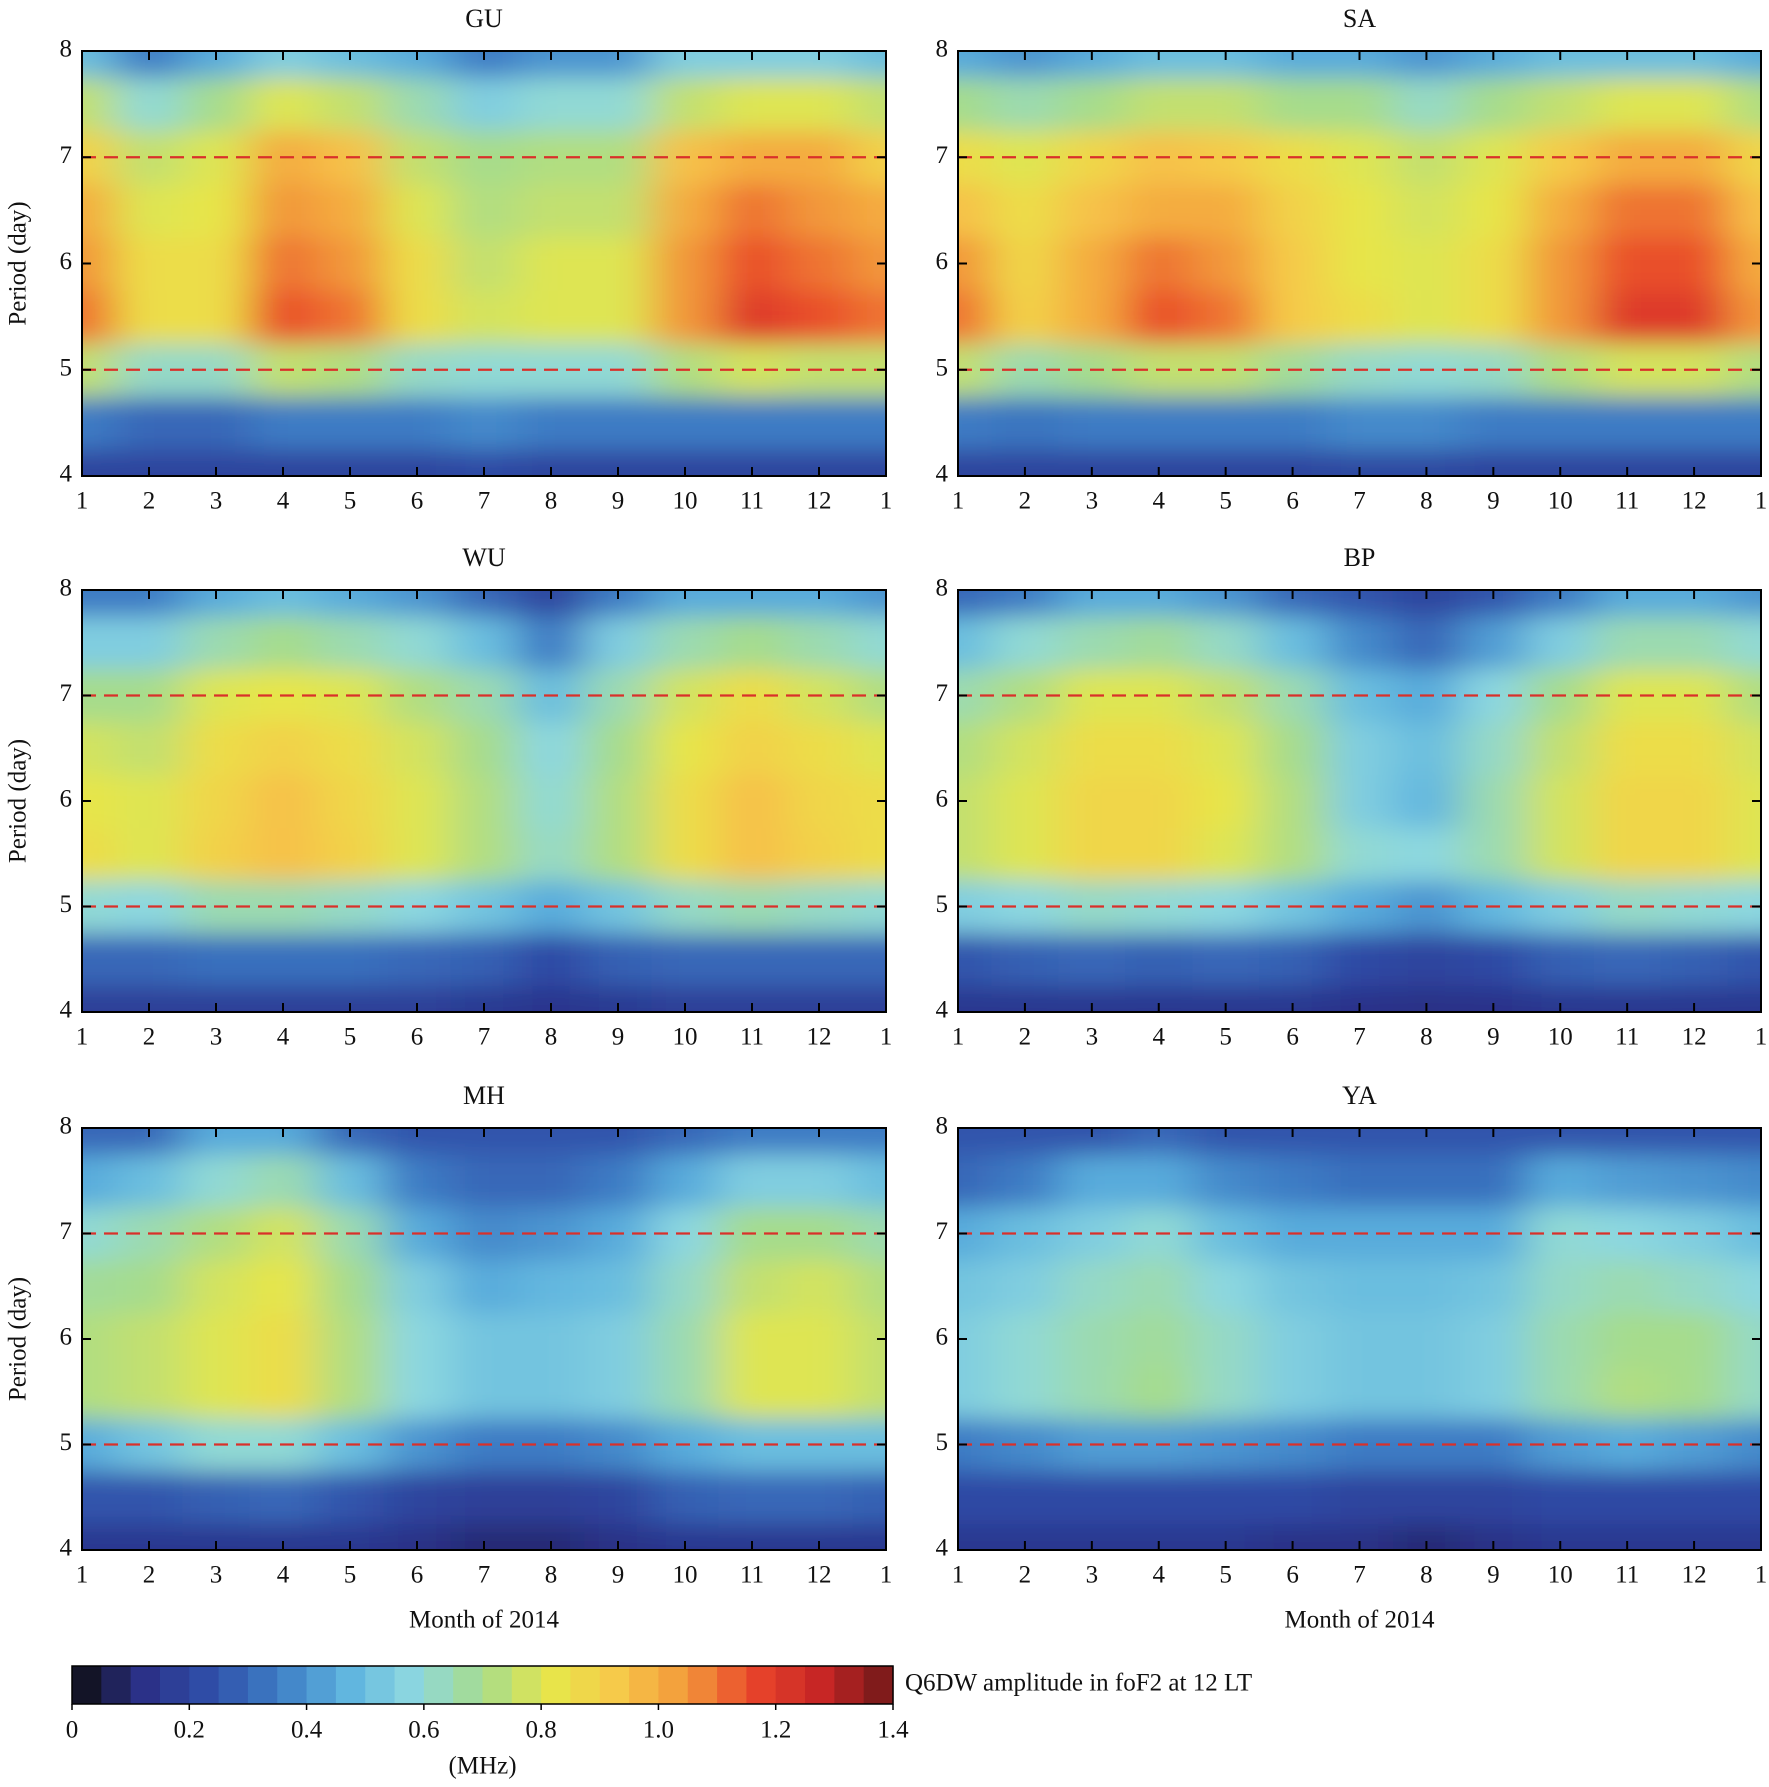  I want to click on colorbar-tick-label: 0.8, so click(541, 1730).